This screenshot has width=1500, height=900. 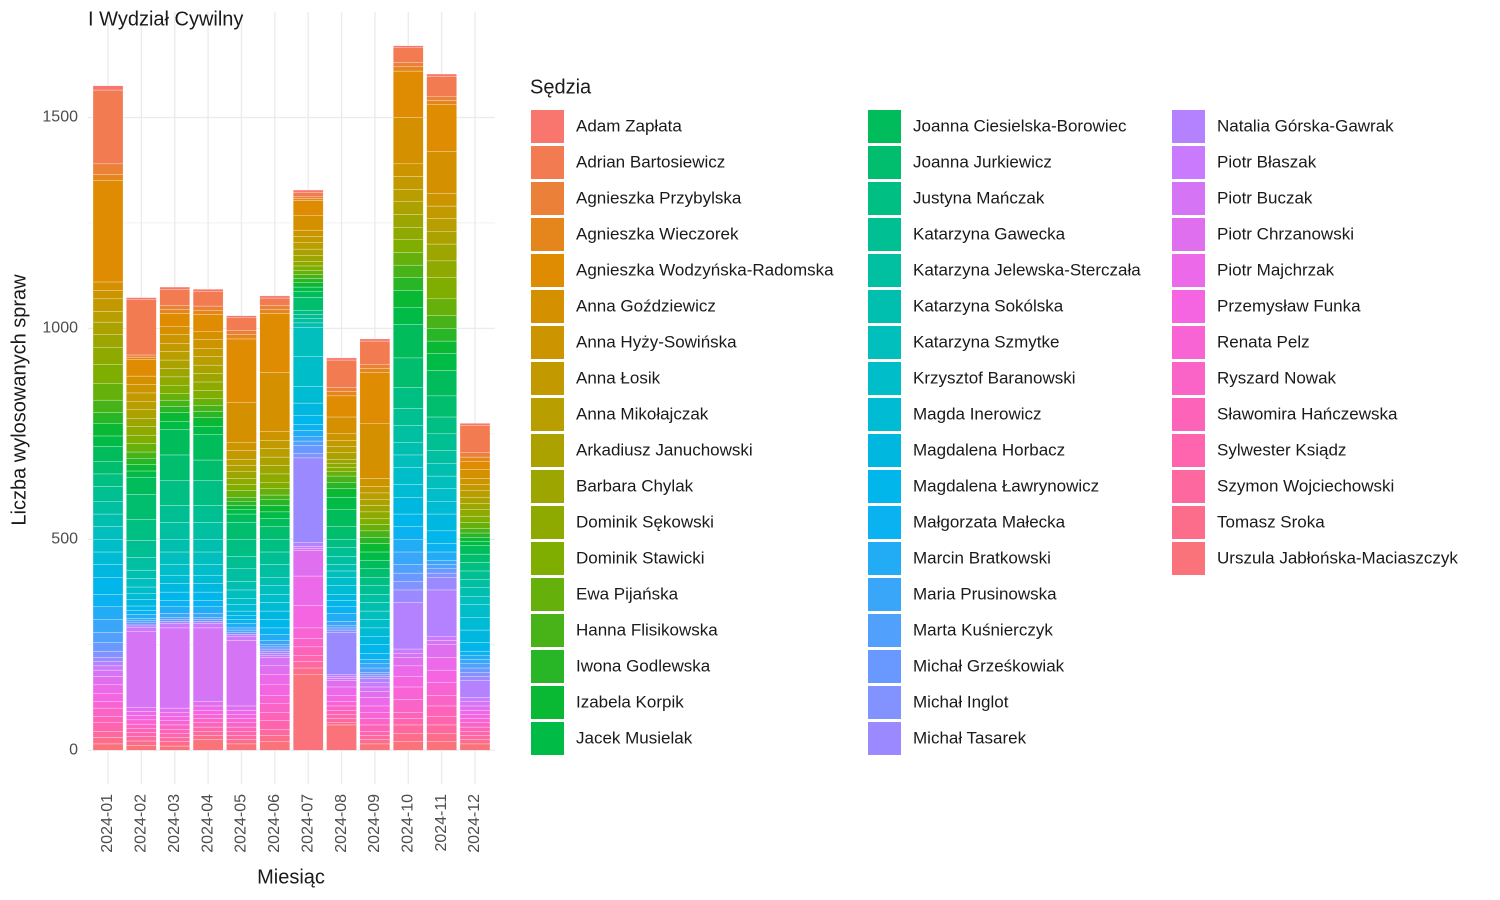 What do you see at coordinates (165, 19) in the screenshot?
I see `chart-title: I Wydział Cywilny` at bounding box center [165, 19].